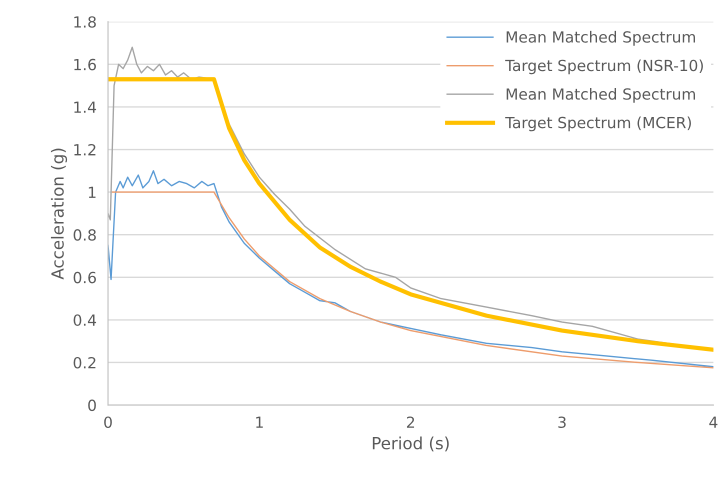  I want to click on y-tick-label: 1.8, so click(85, 22).